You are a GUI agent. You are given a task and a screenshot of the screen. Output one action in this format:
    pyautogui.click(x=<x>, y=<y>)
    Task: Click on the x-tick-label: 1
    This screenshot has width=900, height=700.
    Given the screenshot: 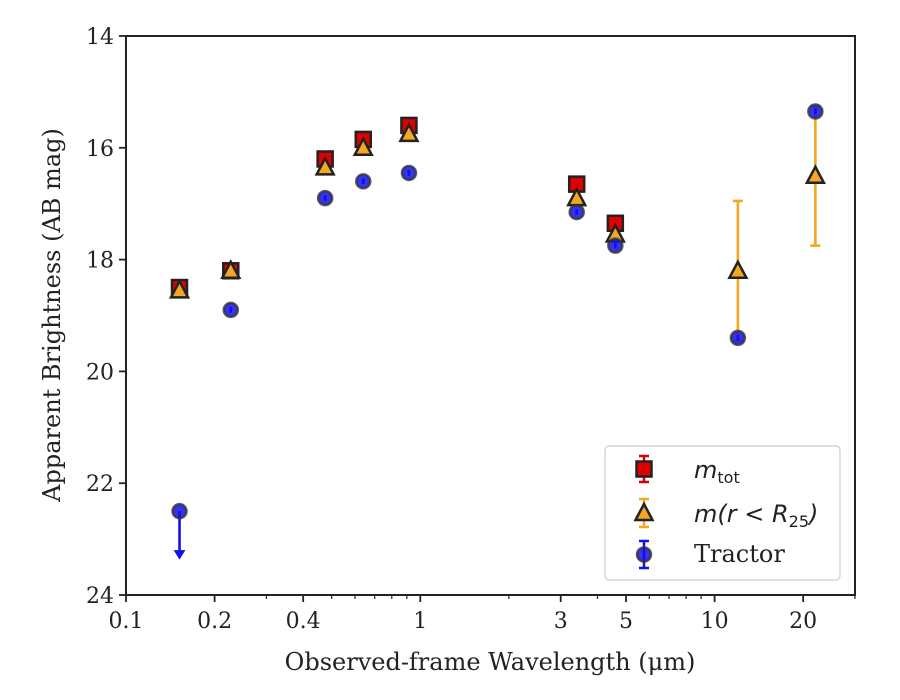 What is the action you would take?
    pyautogui.click(x=420, y=621)
    